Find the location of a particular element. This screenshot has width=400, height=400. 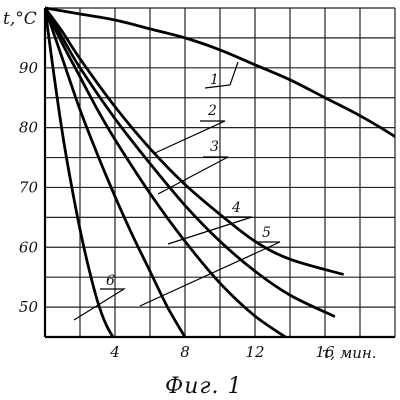

x-tick-label: 12 is located at coordinates (254, 352).